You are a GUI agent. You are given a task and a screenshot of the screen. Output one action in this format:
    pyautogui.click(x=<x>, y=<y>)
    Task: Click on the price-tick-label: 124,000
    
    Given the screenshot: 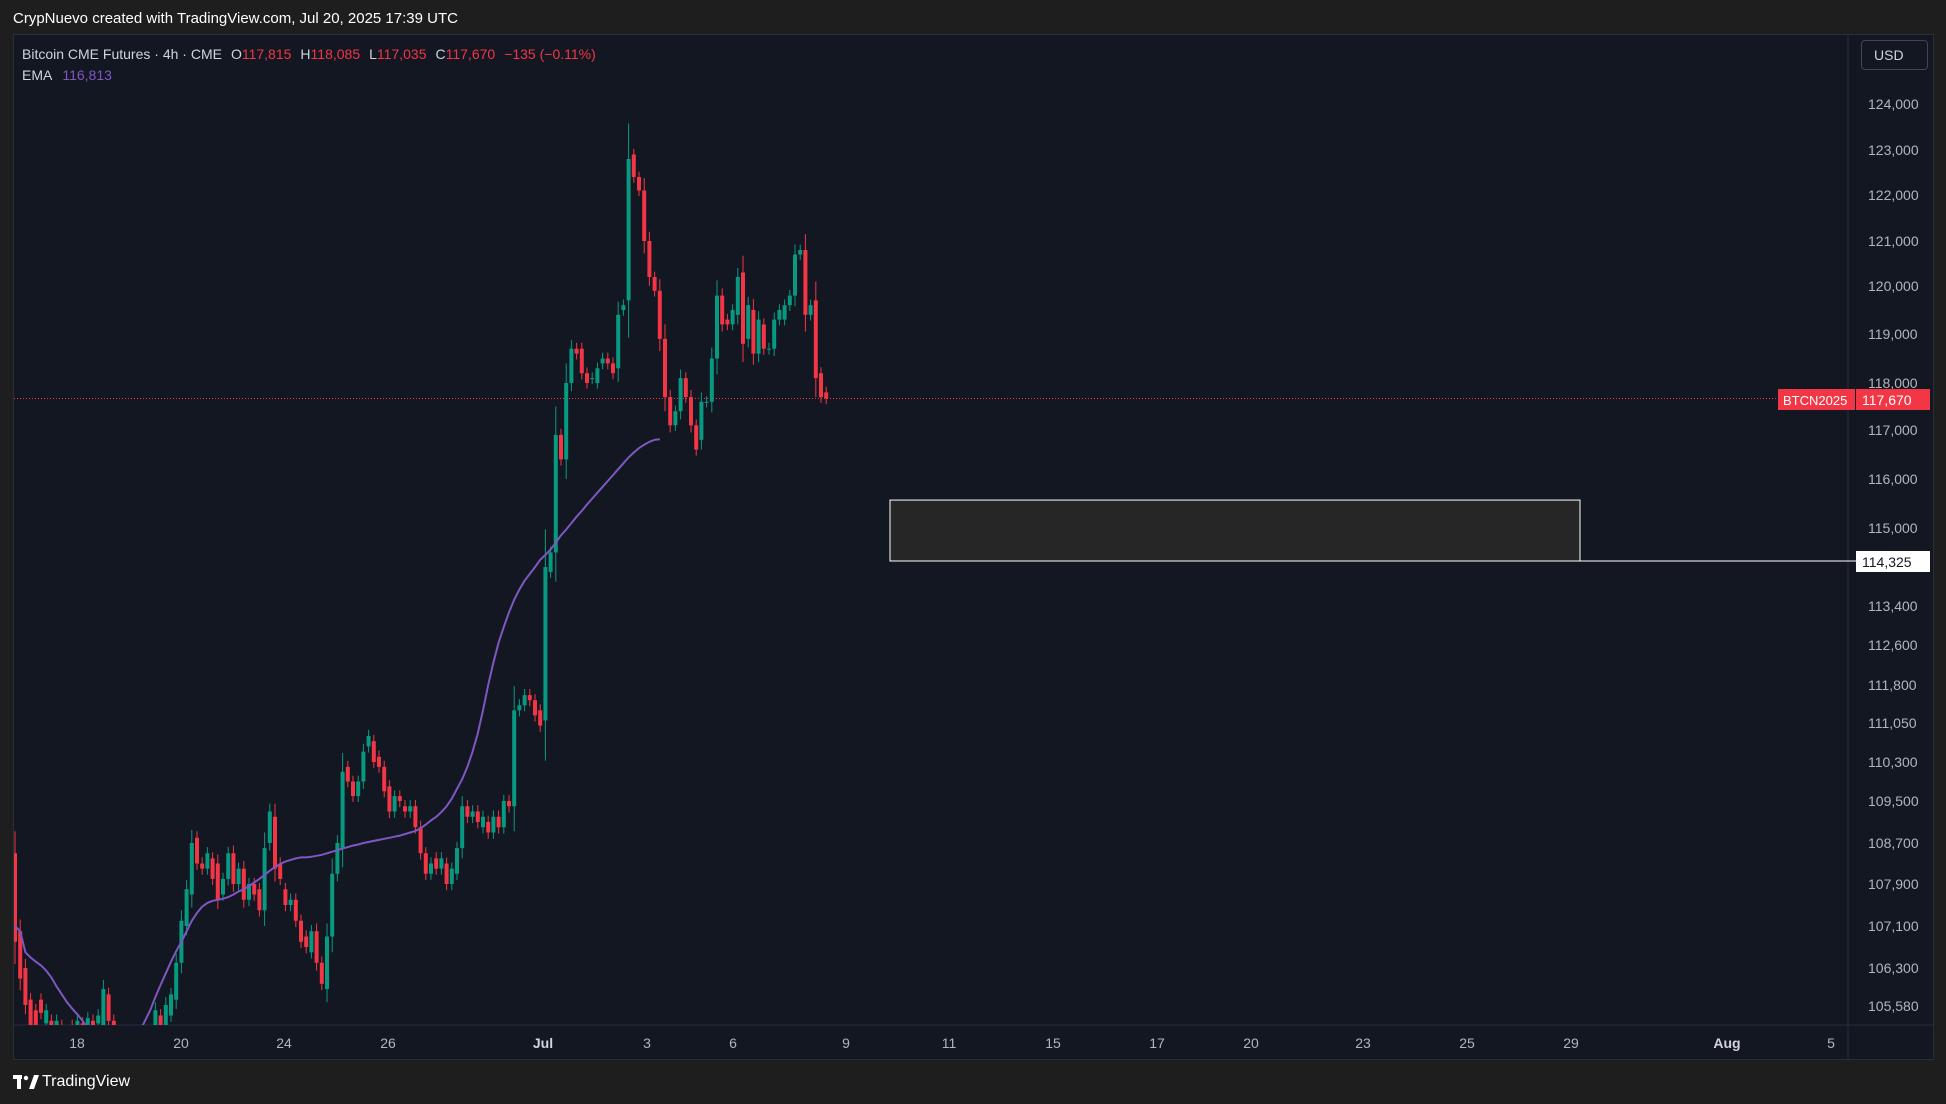 What is the action you would take?
    pyautogui.click(x=1893, y=104)
    